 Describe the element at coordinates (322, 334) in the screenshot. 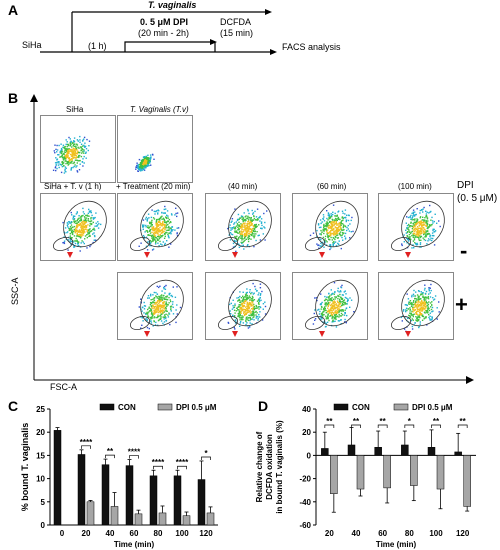

I see `red-arrow-marker` at that location.